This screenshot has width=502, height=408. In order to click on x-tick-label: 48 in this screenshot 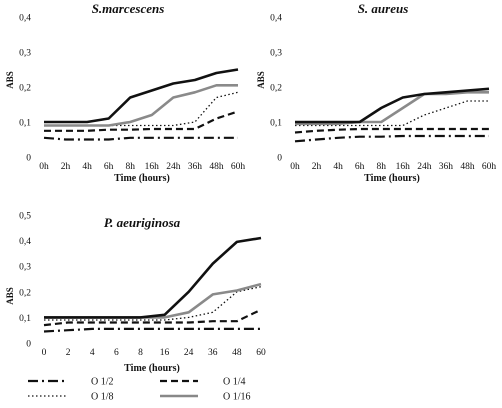, I will do `click(237, 353)`.